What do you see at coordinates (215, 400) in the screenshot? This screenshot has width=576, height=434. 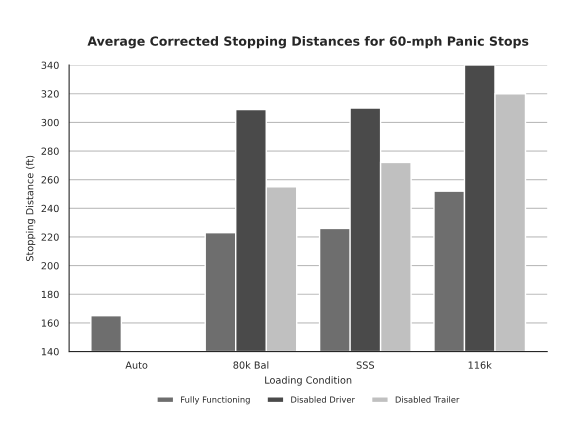 I see `legend-label: Fully Functioning` at bounding box center [215, 400].